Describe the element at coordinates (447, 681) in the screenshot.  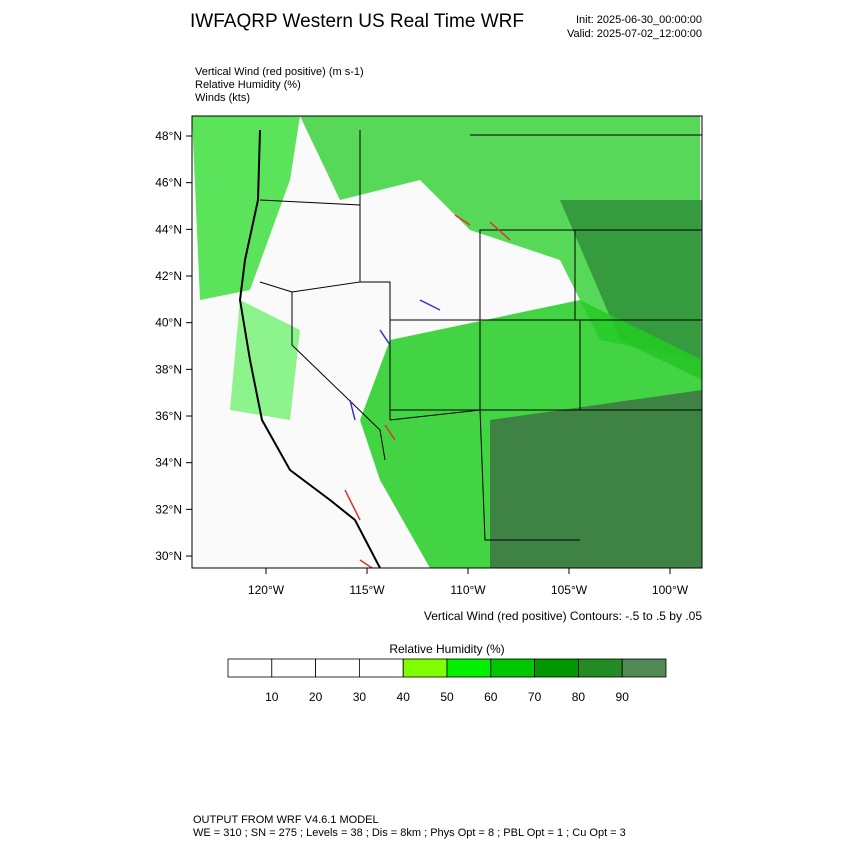
I see `colorbar: 10 20 30 40 50 60 70 80 90` at that location.